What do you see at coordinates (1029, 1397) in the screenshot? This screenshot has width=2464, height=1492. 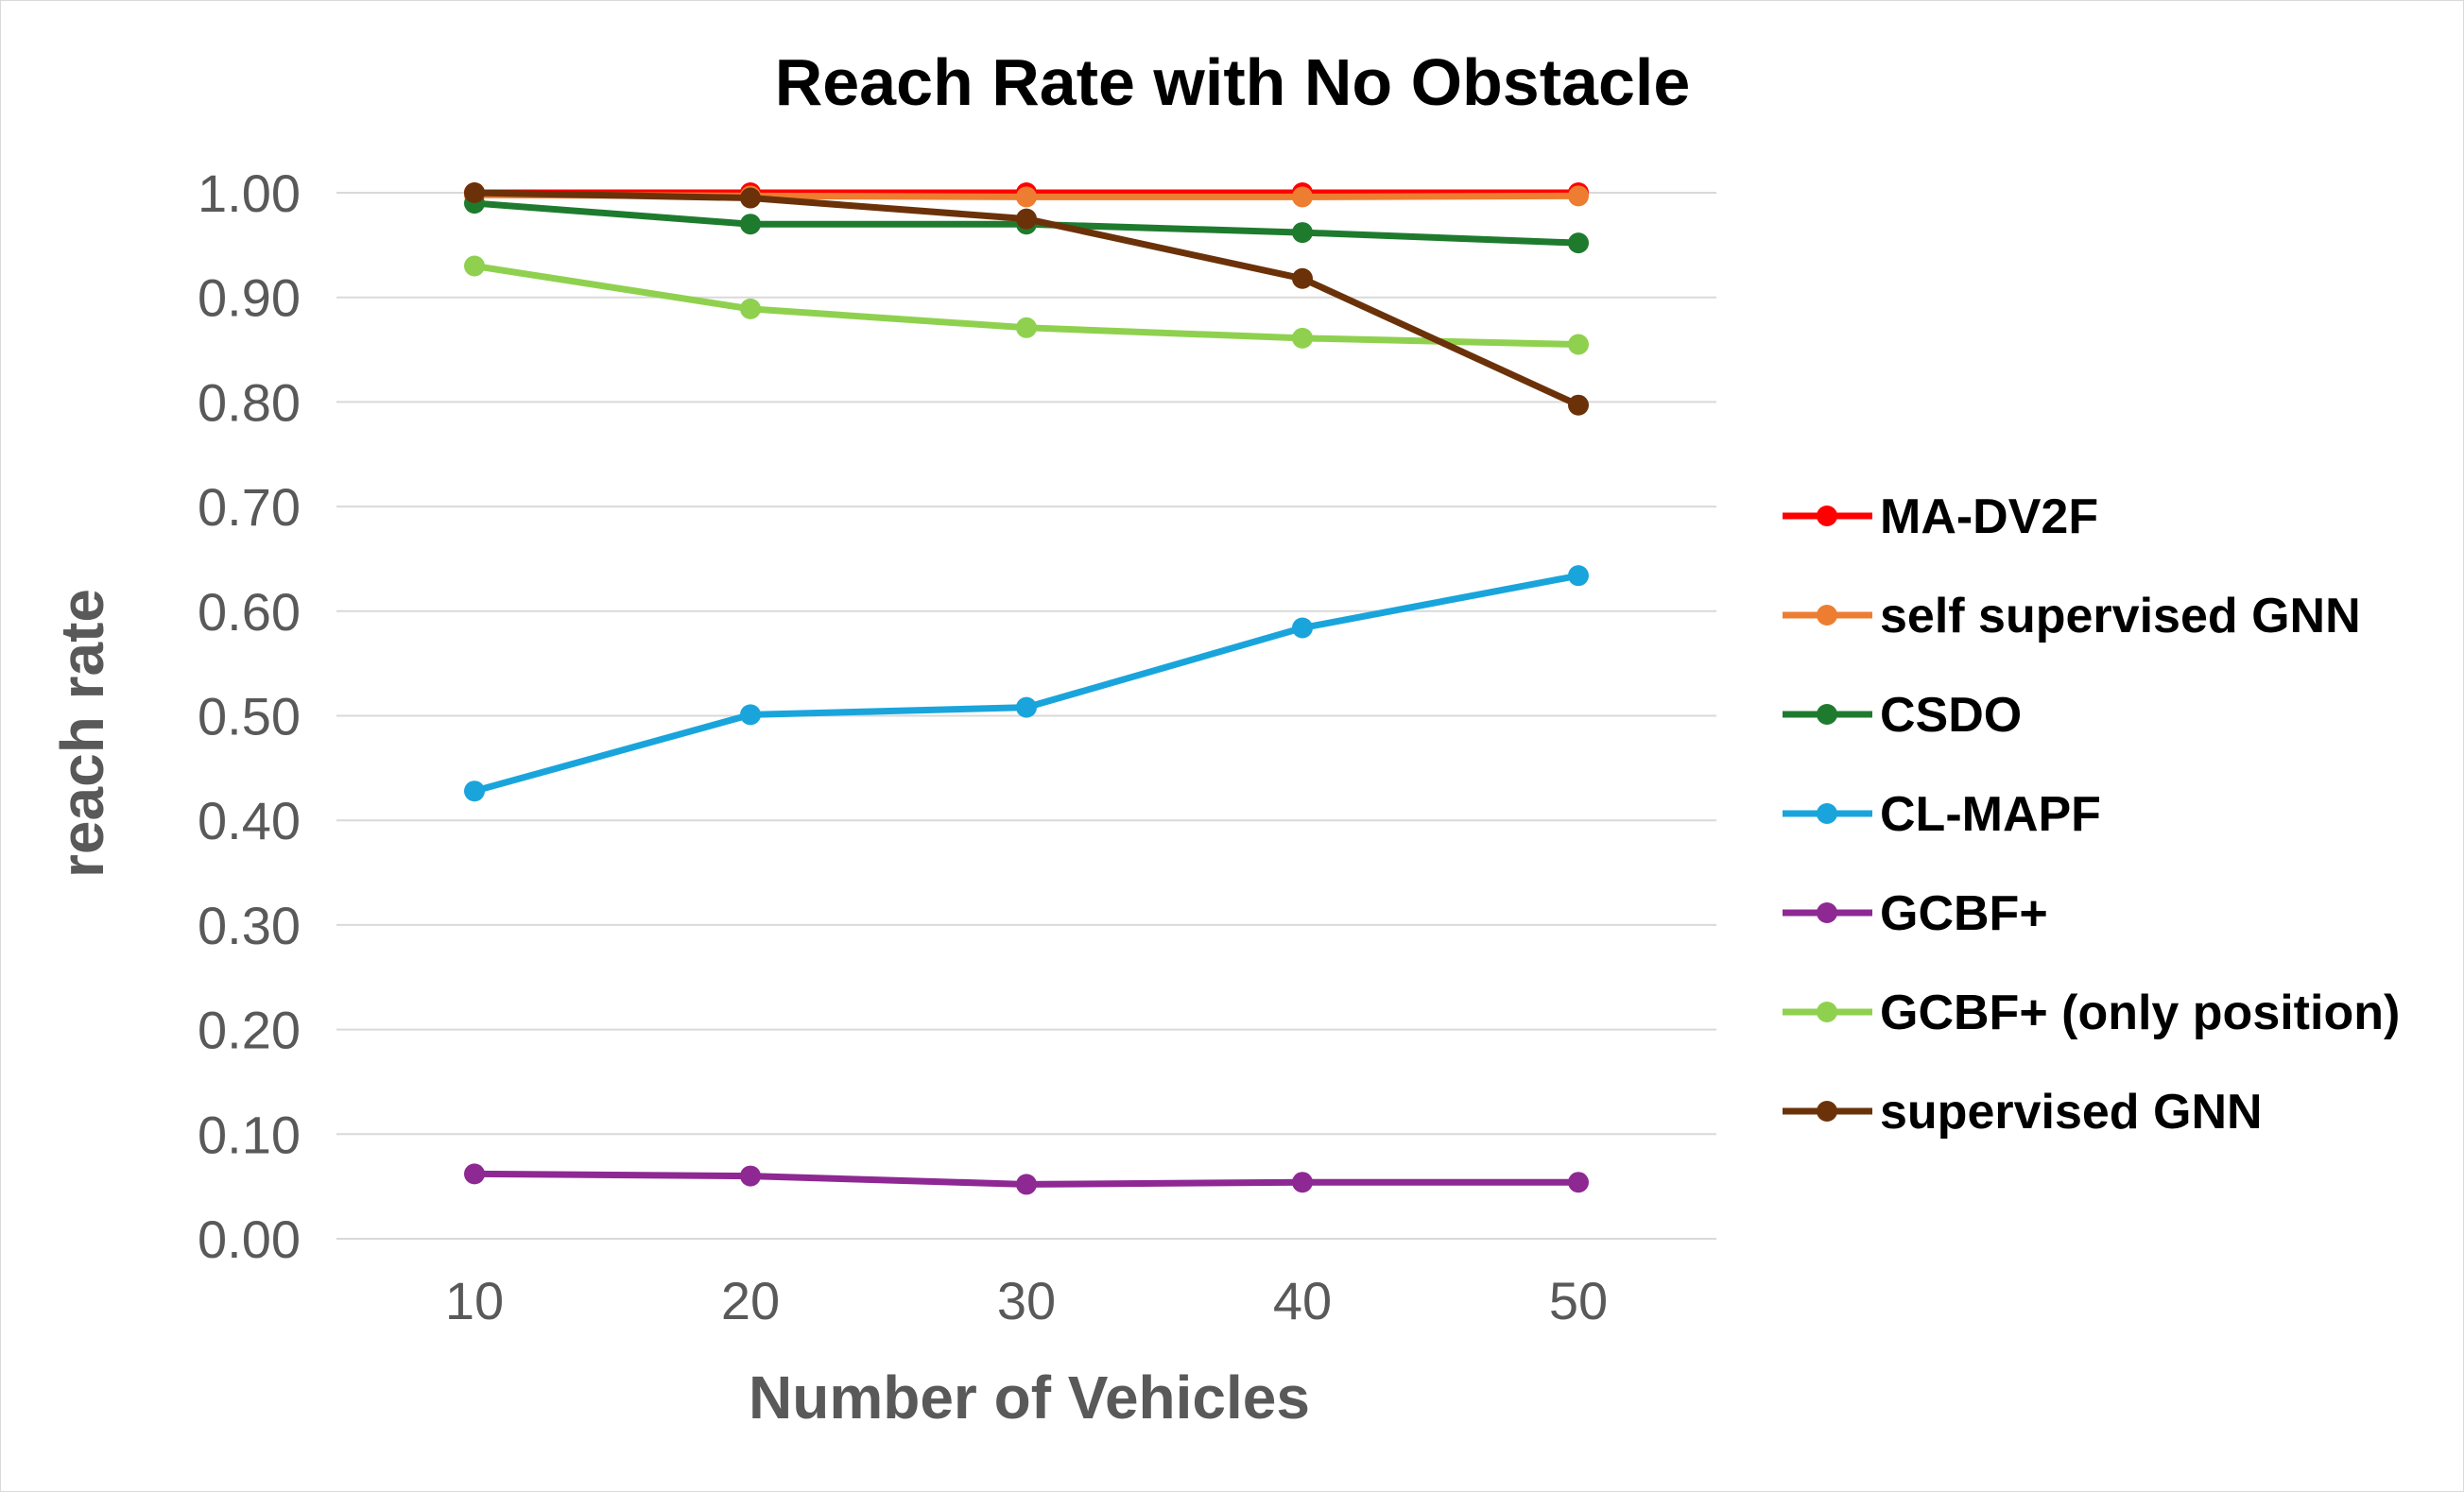 I see `x-axis-title: Number of Vehicles` at bounding box center [1029, 1397].